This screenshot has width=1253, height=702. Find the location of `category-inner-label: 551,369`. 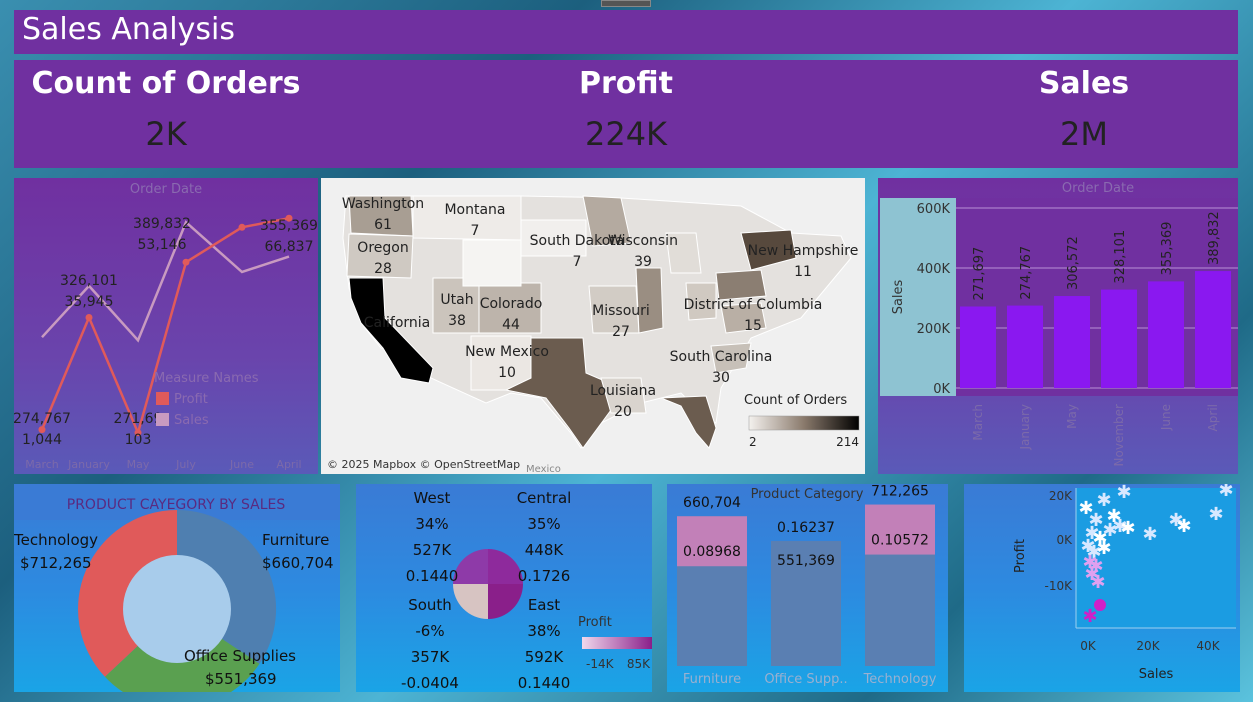

category-inner-label: 551,369 is located at coordinates (806, 561).